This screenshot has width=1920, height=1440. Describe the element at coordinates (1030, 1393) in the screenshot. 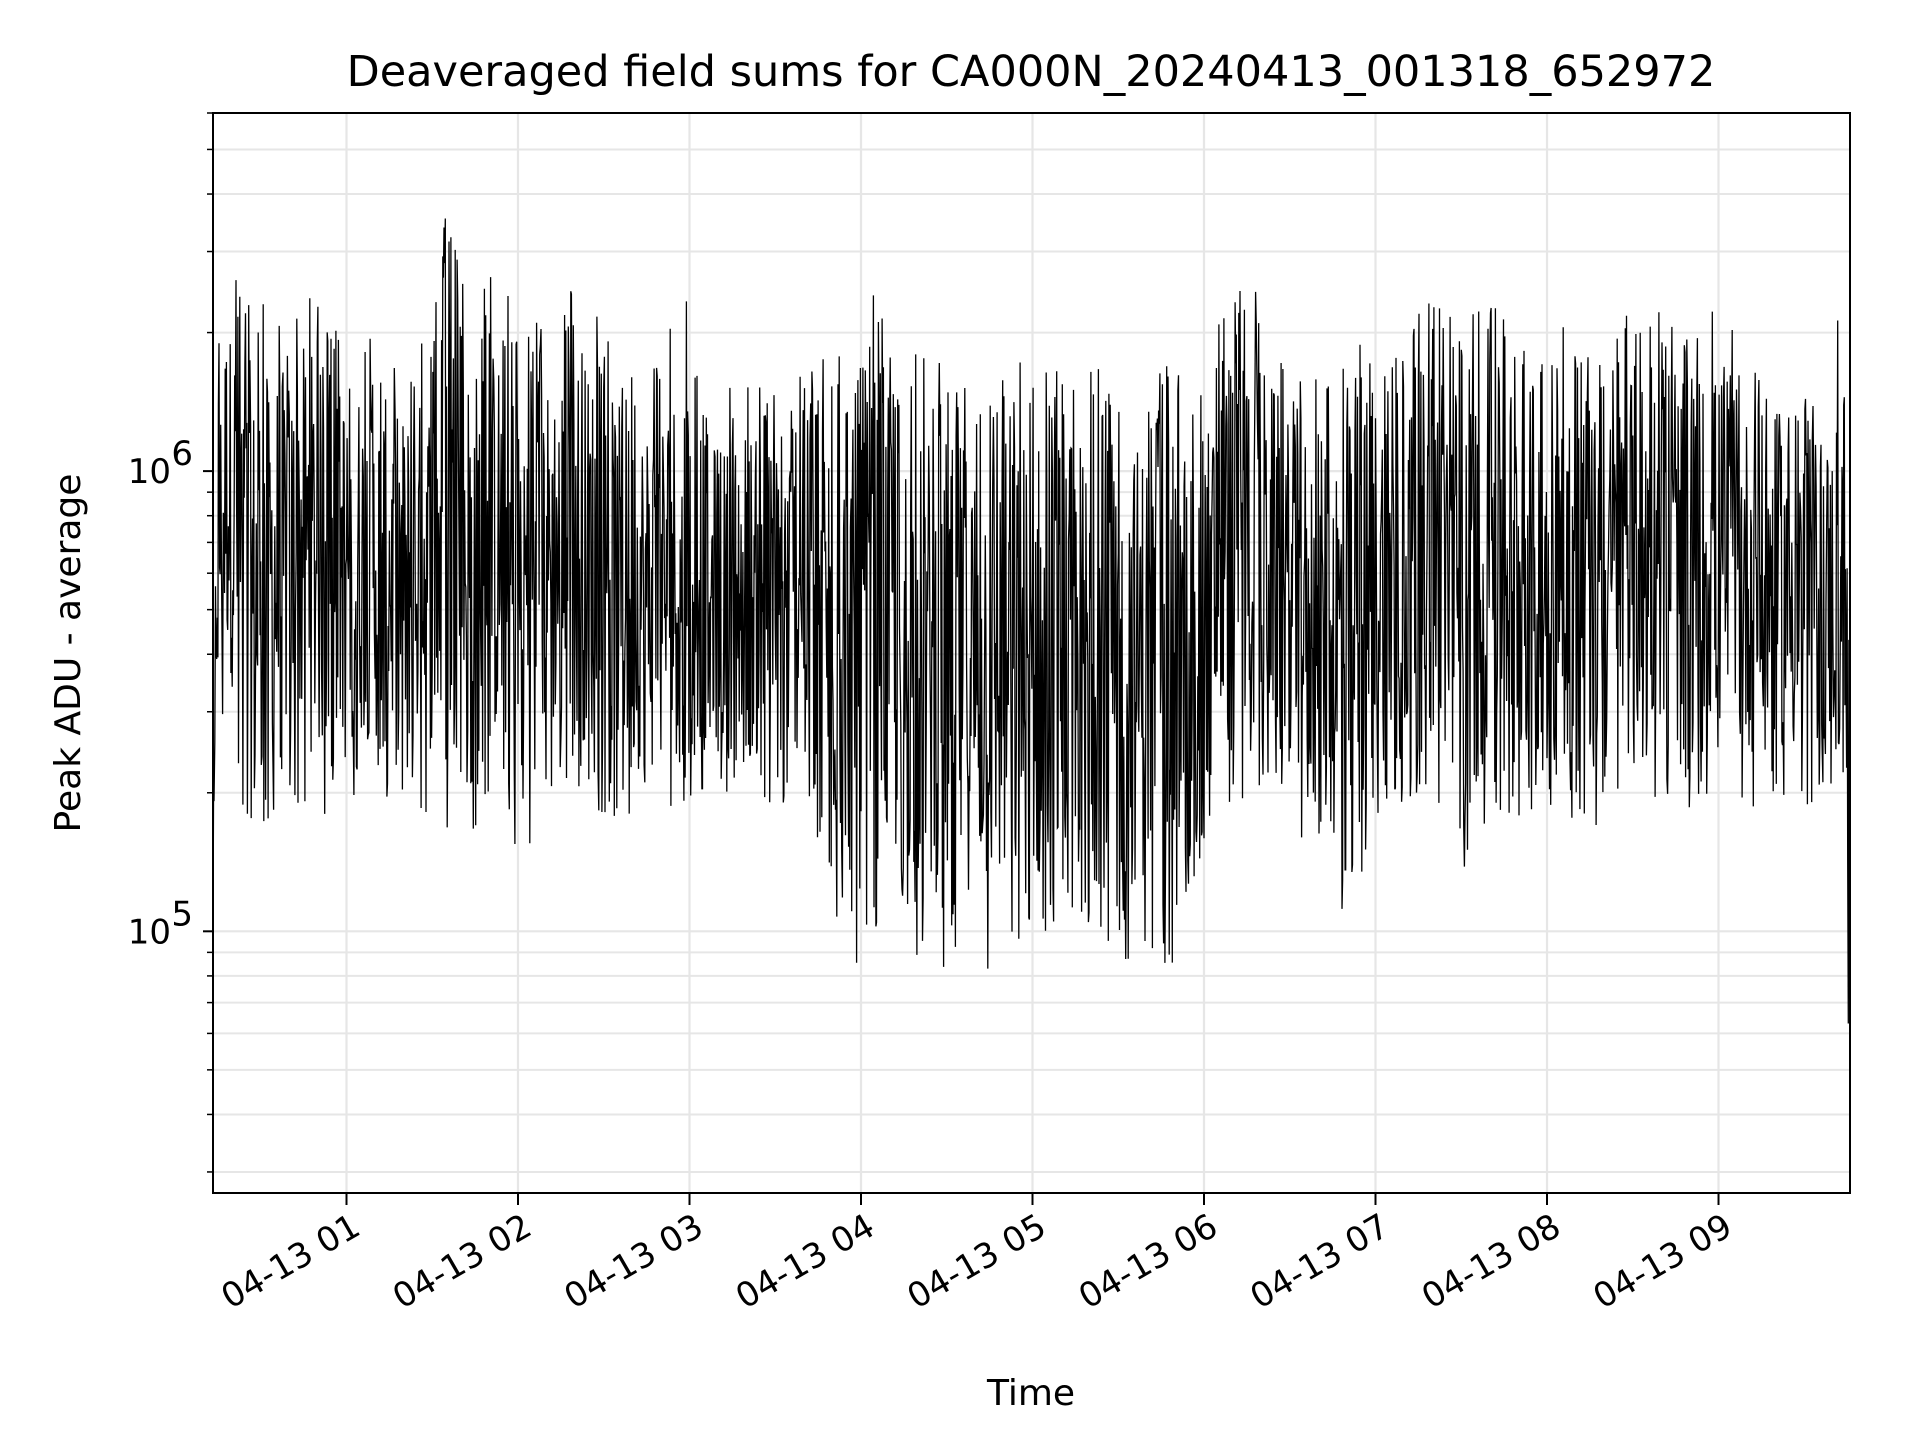

I see `x-axis-label: Time` at that location.